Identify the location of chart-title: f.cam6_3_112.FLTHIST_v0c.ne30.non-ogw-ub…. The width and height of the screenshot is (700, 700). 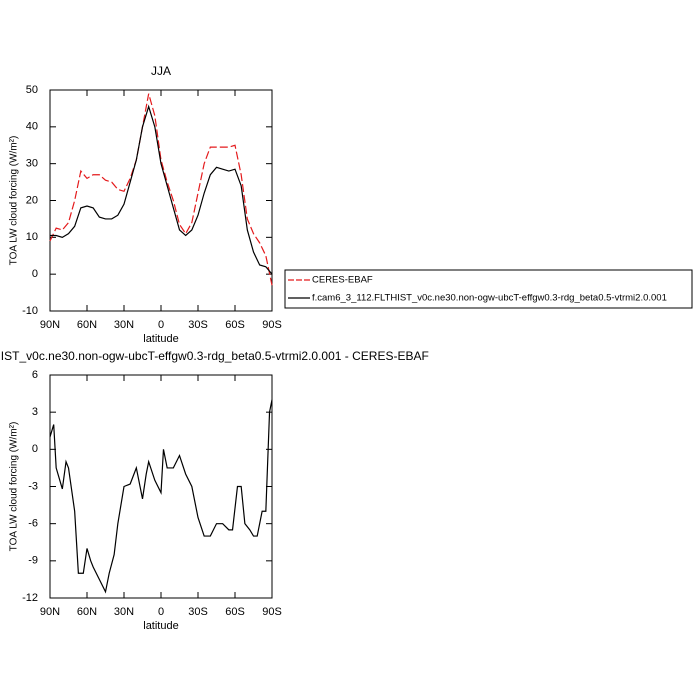
(214, 356).